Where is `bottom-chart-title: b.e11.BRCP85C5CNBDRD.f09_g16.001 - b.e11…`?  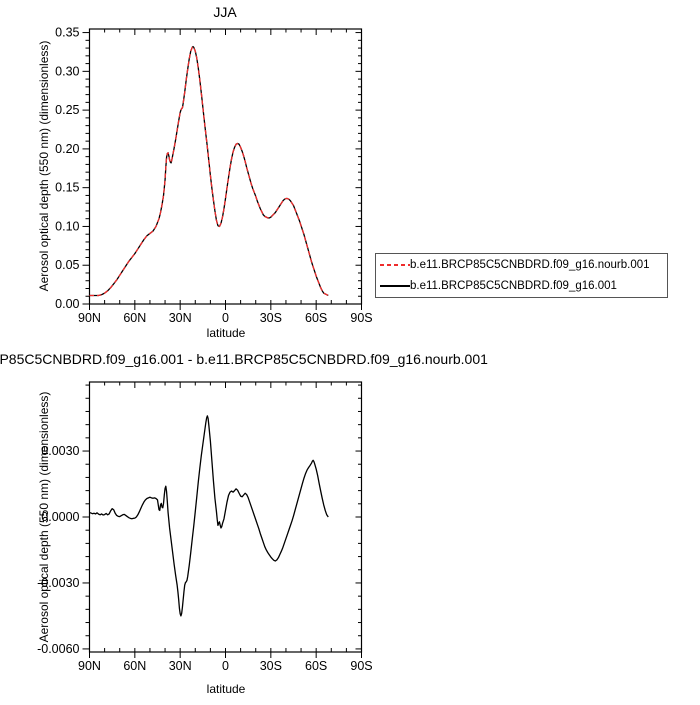
bottom-chart-title: b.e11.BRCP85C5CNBDRD.f09_g16.001 - b.e11… is located at coordinates (244, 359).